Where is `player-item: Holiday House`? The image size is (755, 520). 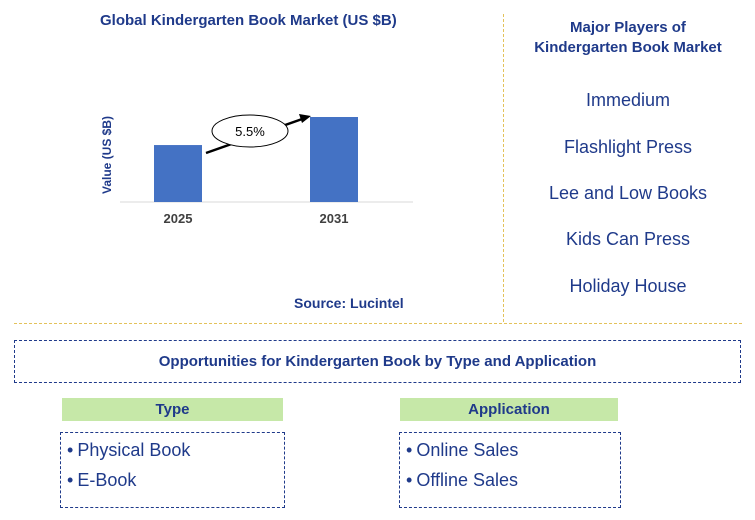 player-item: Holiday House is located at coordinates (628, 286).